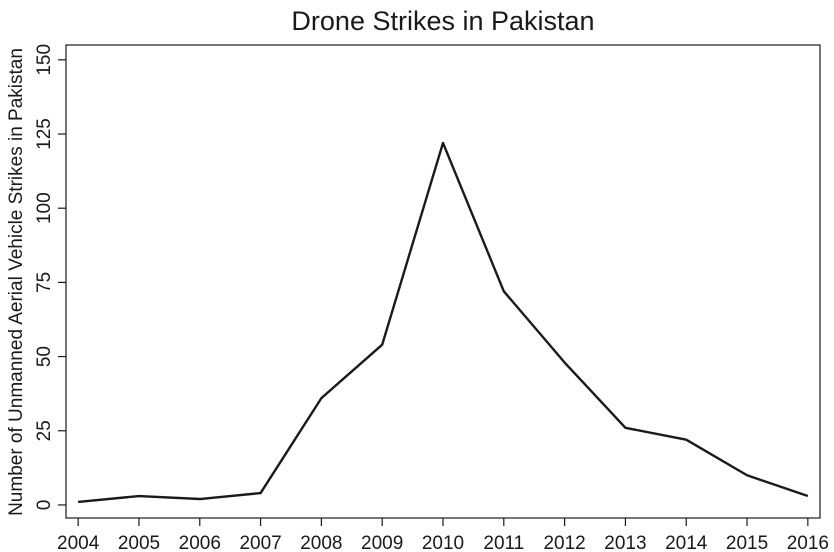  What do you see at coordinates (382, 542) in the screenshot?
I see `x-tick-label: 2009` at bounding box center [382, 542].